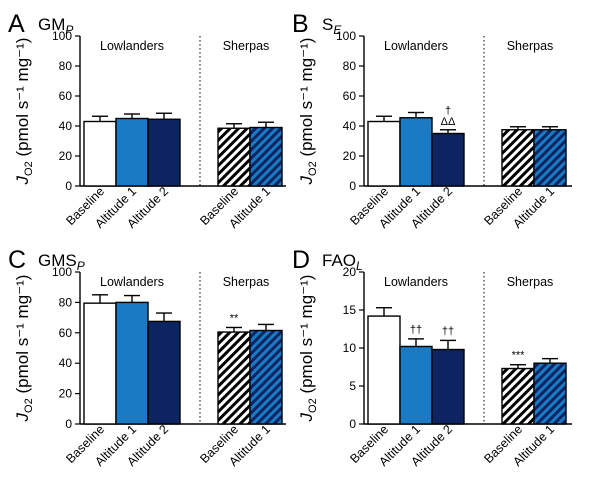  I want to click on panel-title-main: GM, so click(51, 24).